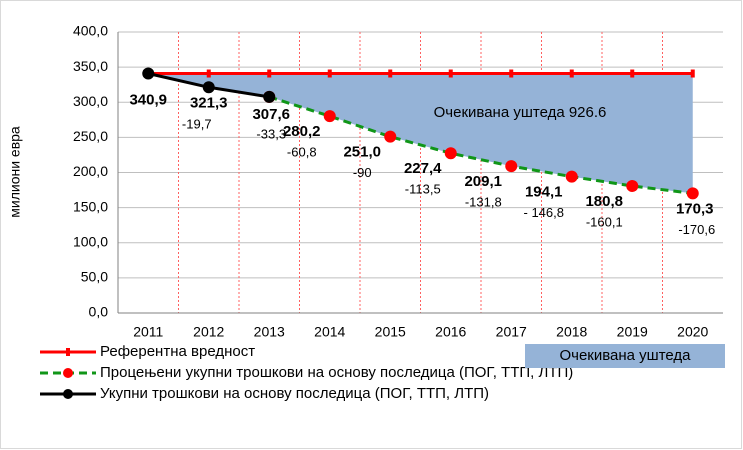 The height and width of the screenshot is (450, 743). Describe the element at coordinates (362, 152) in the screenshot. I see `value-label: 251,0` at that location.